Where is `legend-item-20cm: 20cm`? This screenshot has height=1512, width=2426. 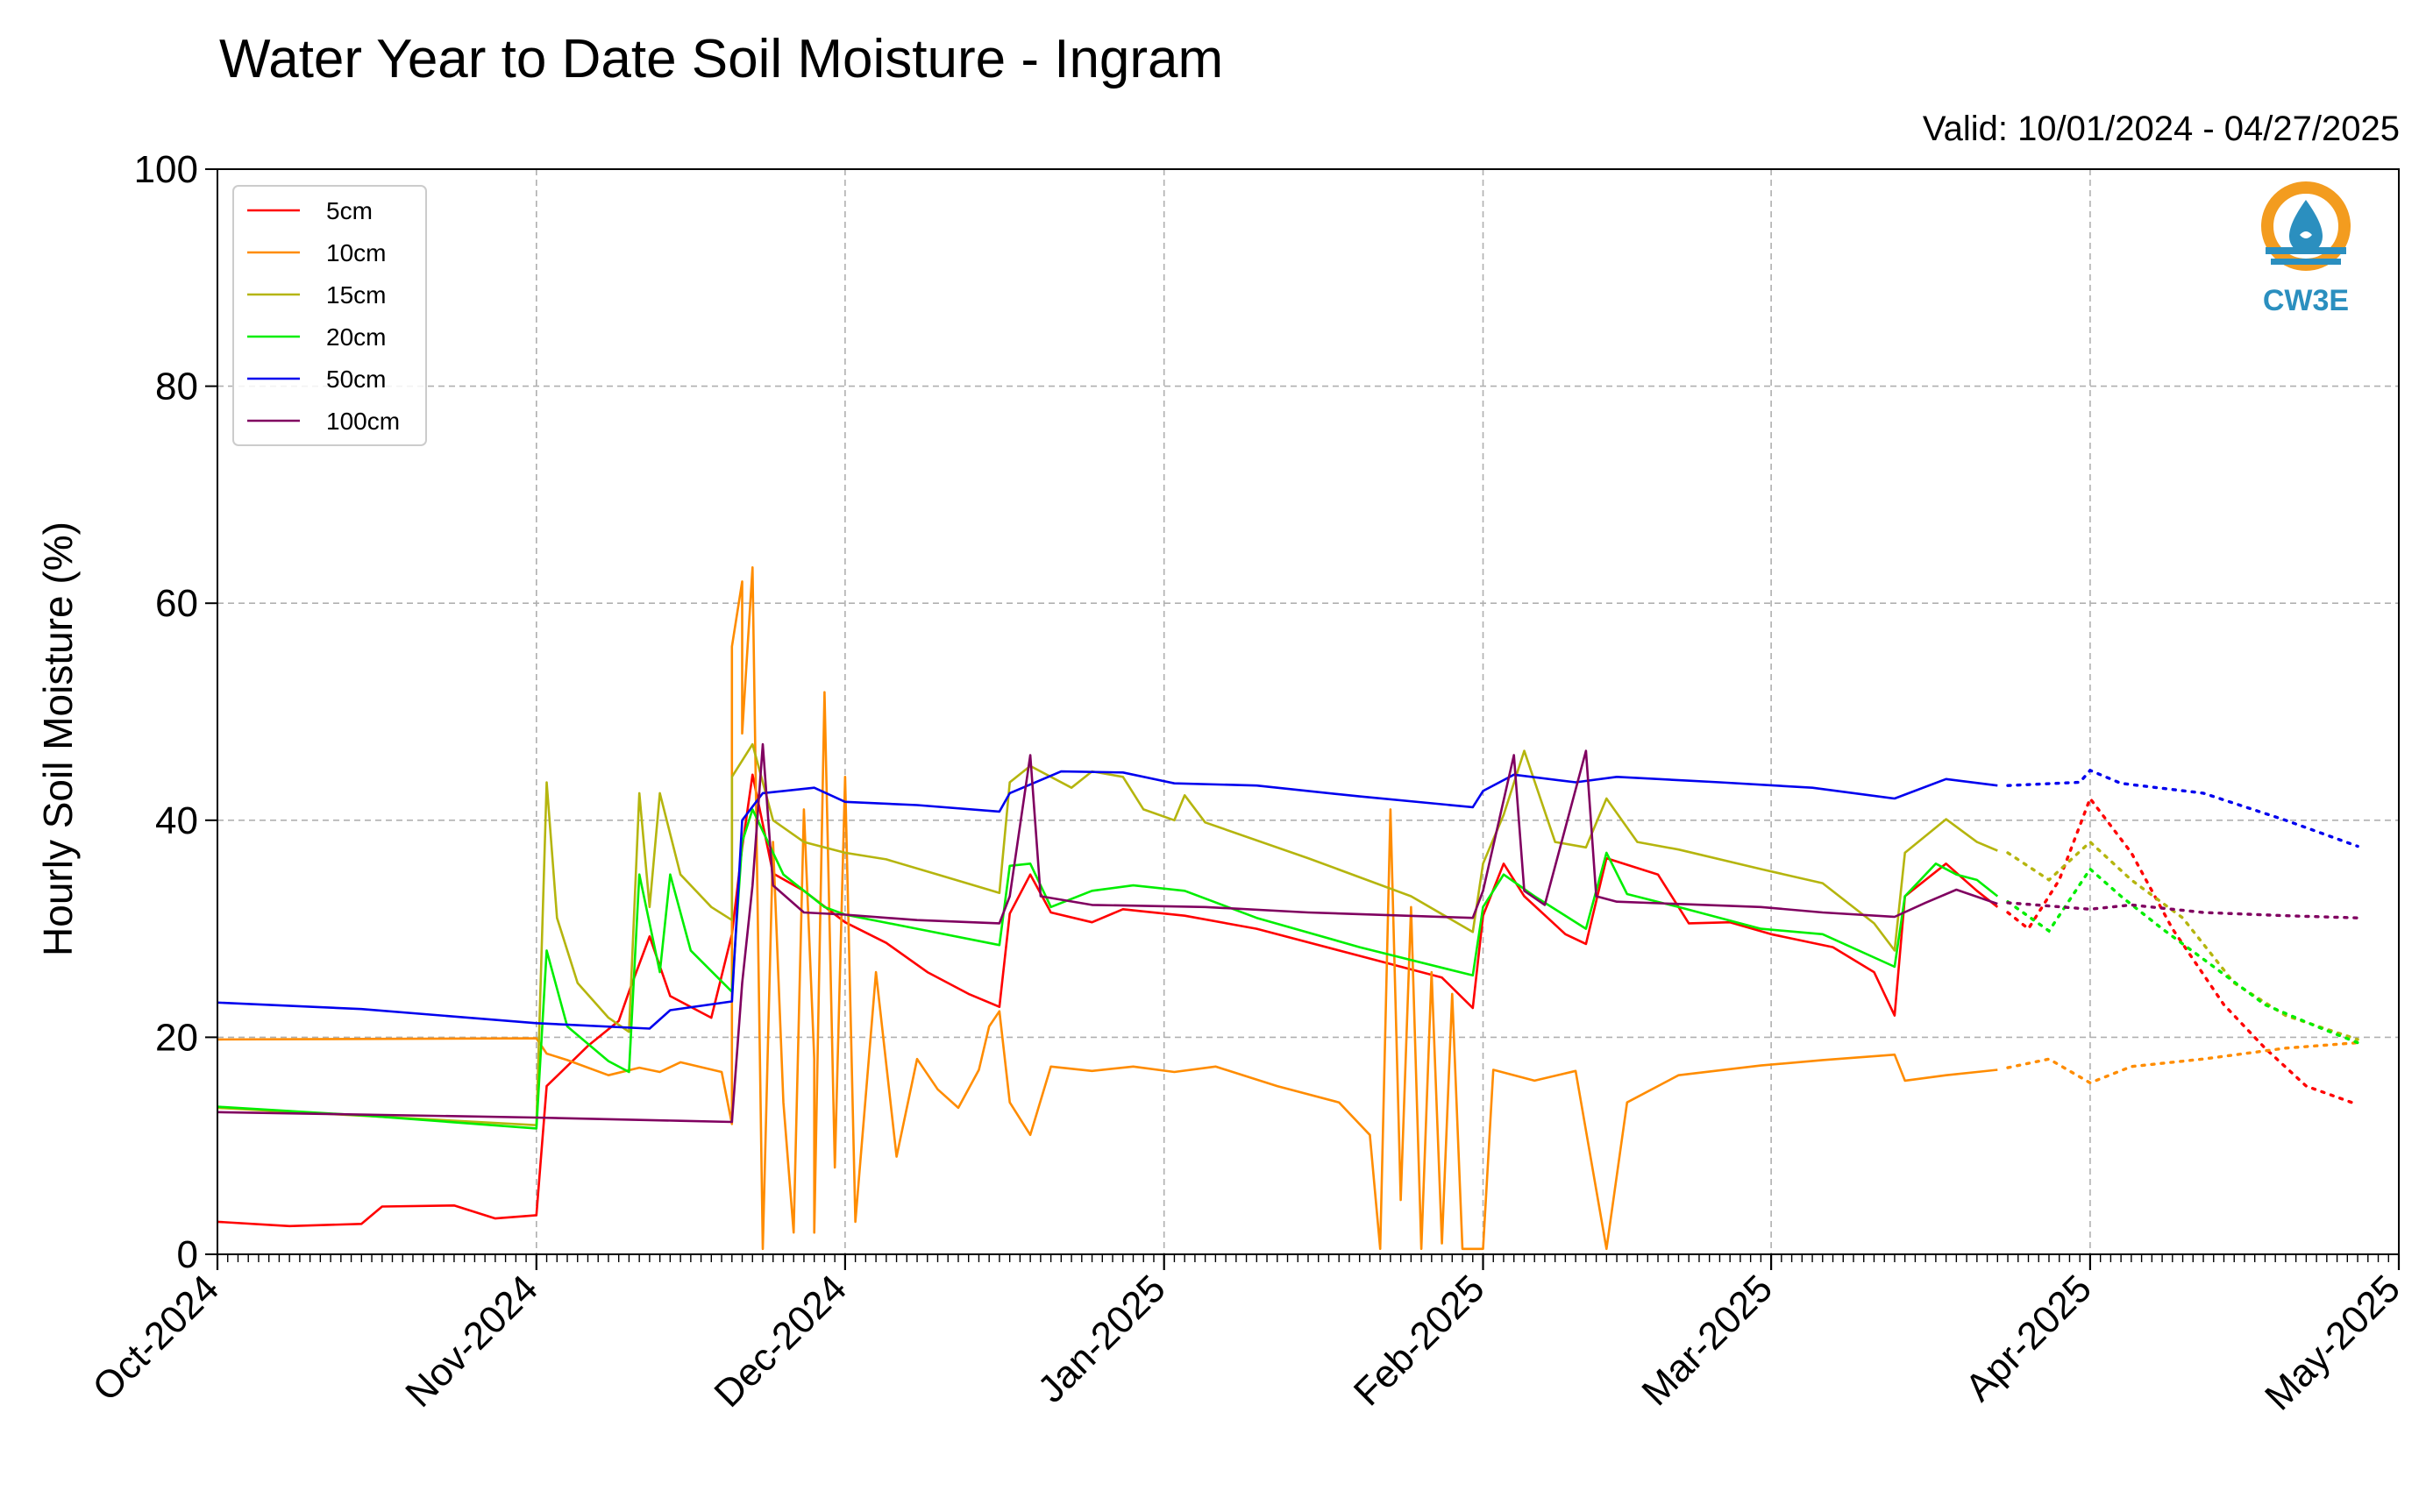
legend-item-20cm: 20cm is located at coordinates (316, 337).